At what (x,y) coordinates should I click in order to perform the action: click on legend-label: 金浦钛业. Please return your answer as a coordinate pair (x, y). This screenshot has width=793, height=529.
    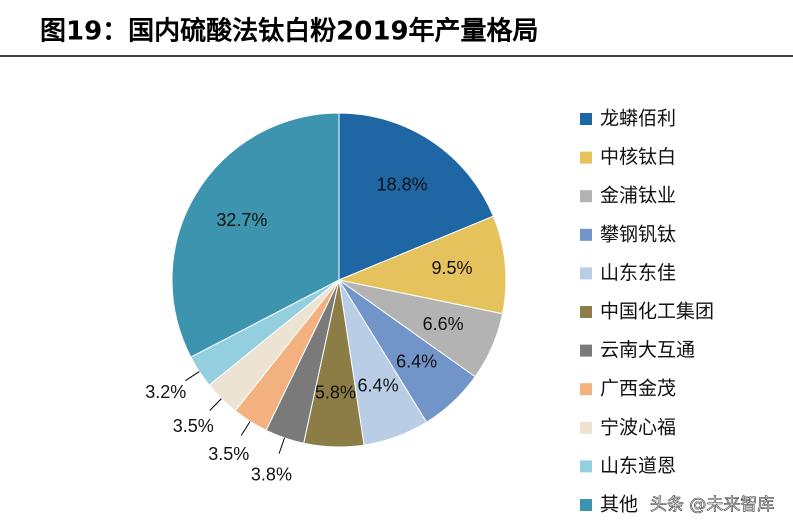
    Looking at the image, I should click on (638, 196).